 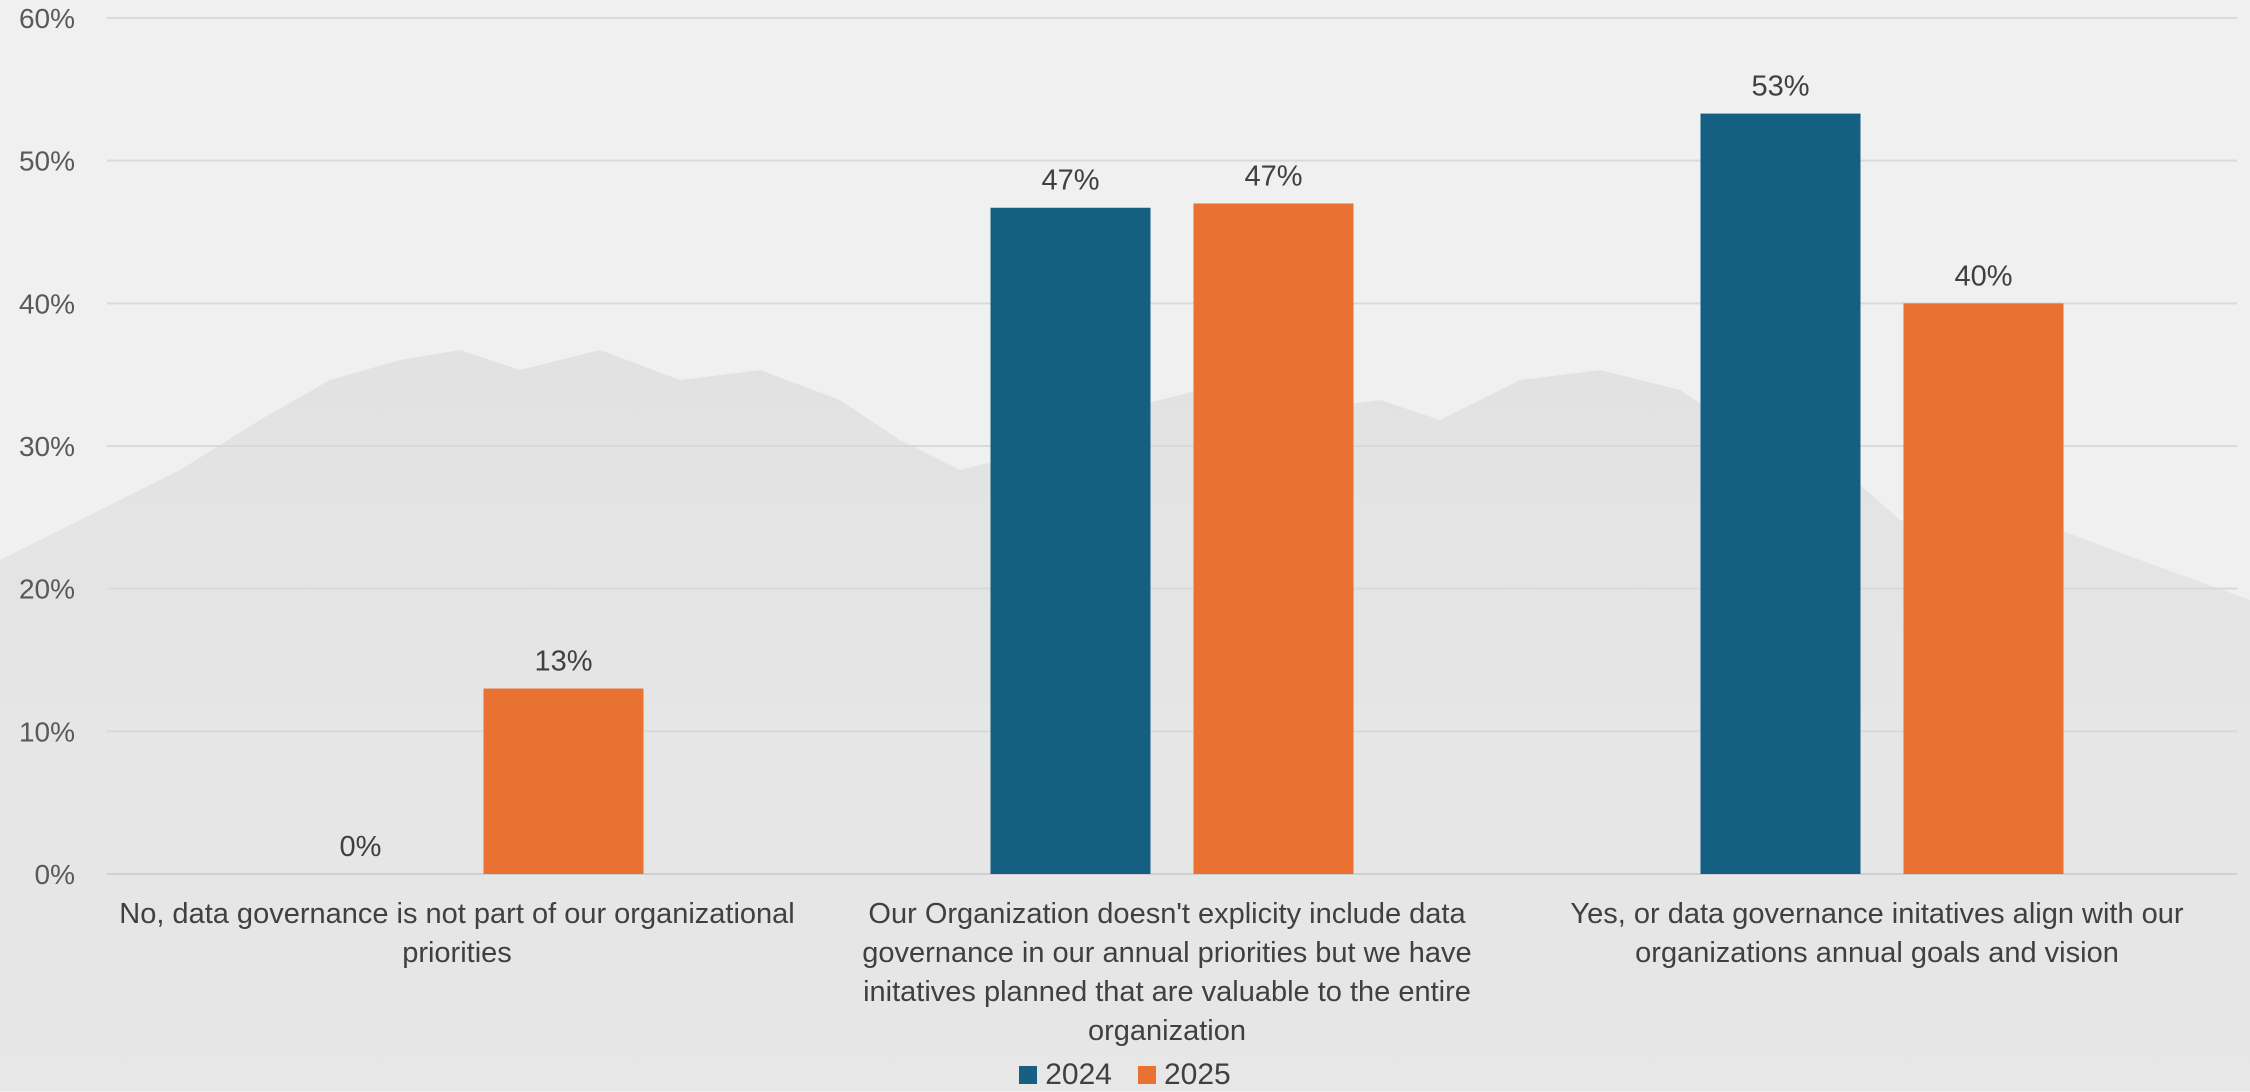 I want to click on y-tick-label-3: 30%, so click(x=47, y=446).